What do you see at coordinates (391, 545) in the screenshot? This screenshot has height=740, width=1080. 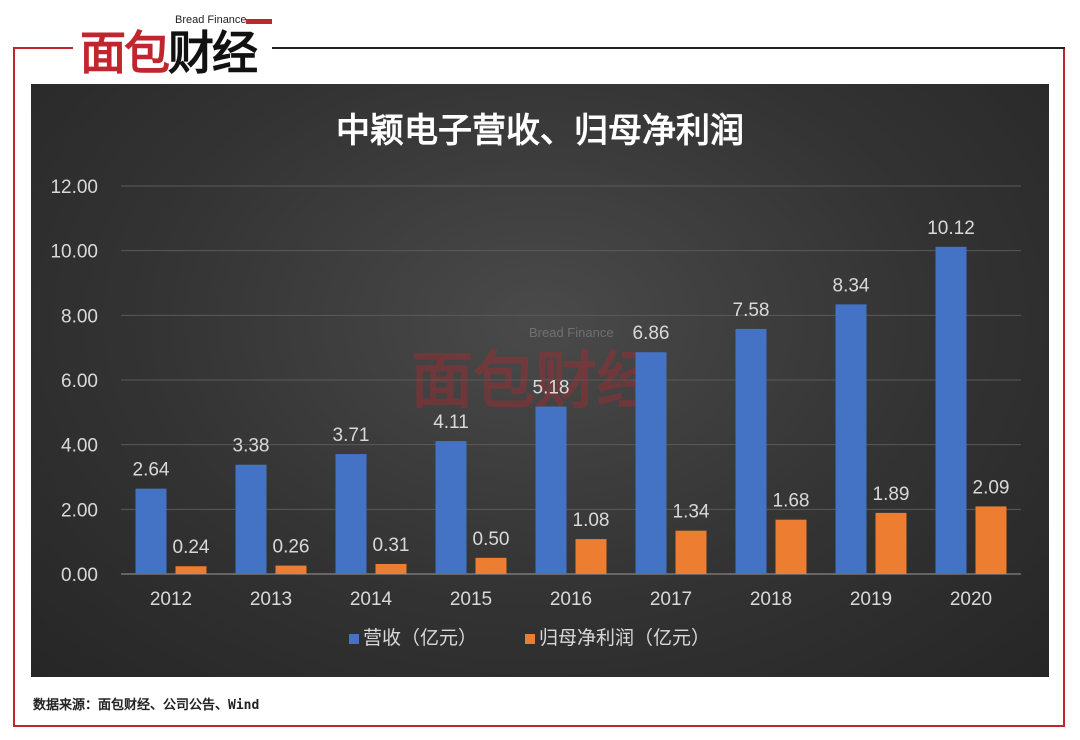 I see `data-label: 0.31` at bounding box center [391, 545].